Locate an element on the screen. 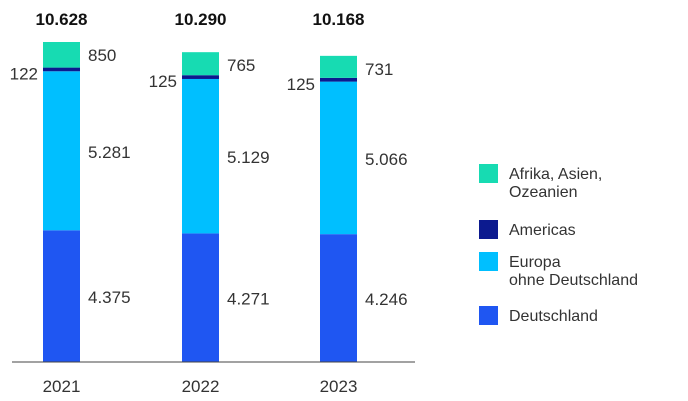 The height and width of the screenshot is (401, 688). data-label-europa-2023: 5.066 is located at coordinates (386, 159).